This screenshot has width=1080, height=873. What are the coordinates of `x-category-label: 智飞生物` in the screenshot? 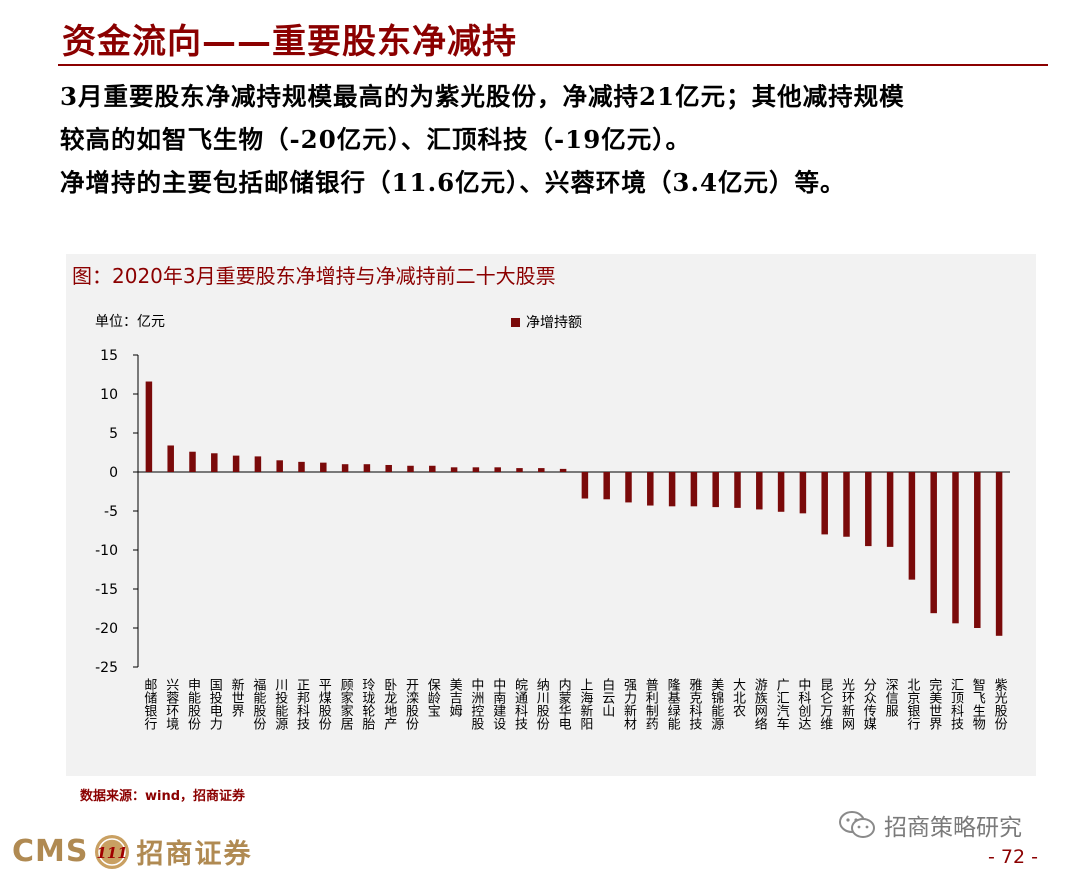 It's located at (978, 704).